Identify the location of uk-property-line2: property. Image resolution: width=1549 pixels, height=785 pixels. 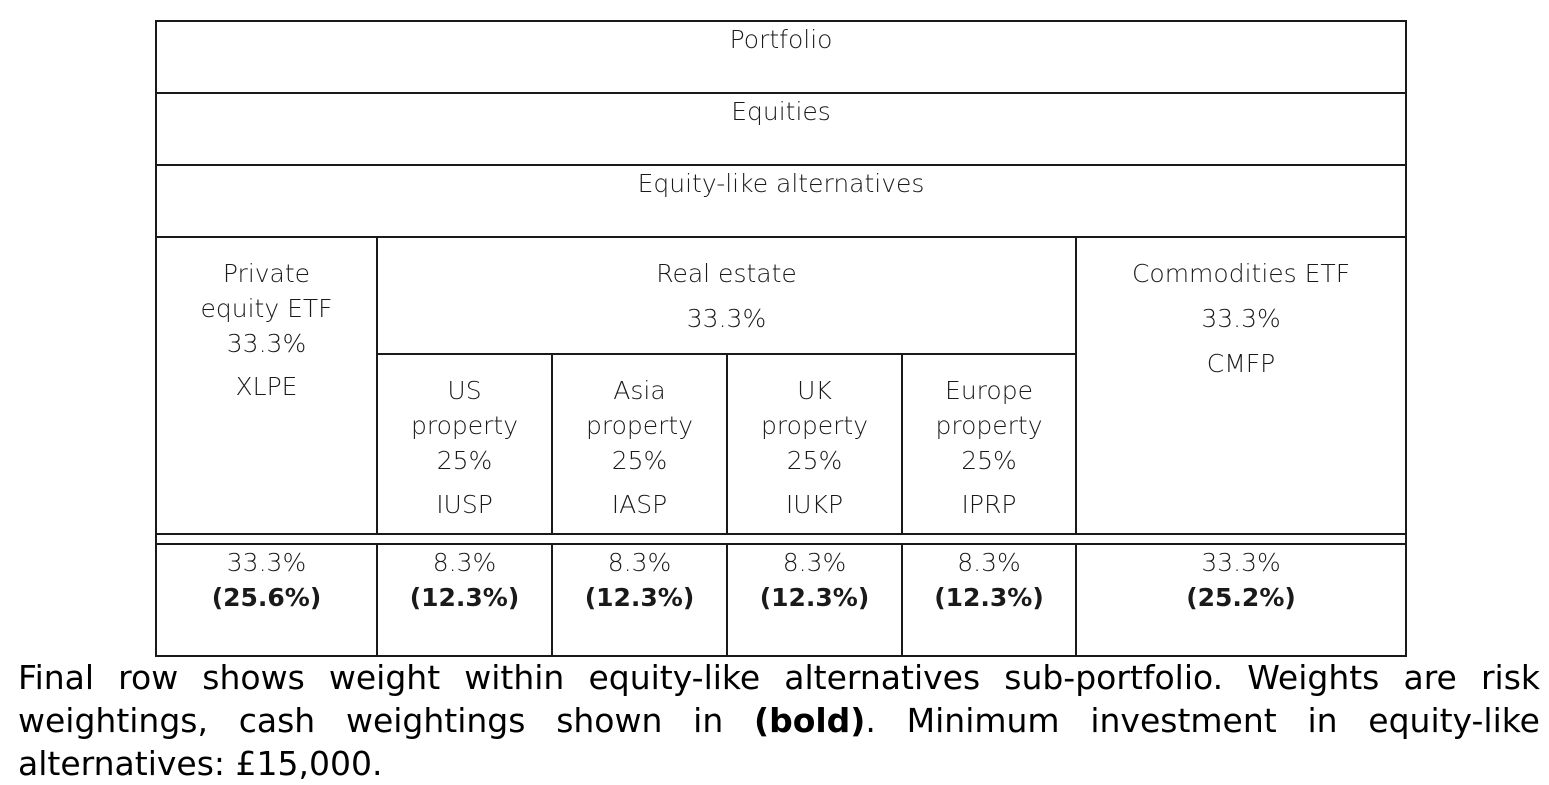
(814, 425).